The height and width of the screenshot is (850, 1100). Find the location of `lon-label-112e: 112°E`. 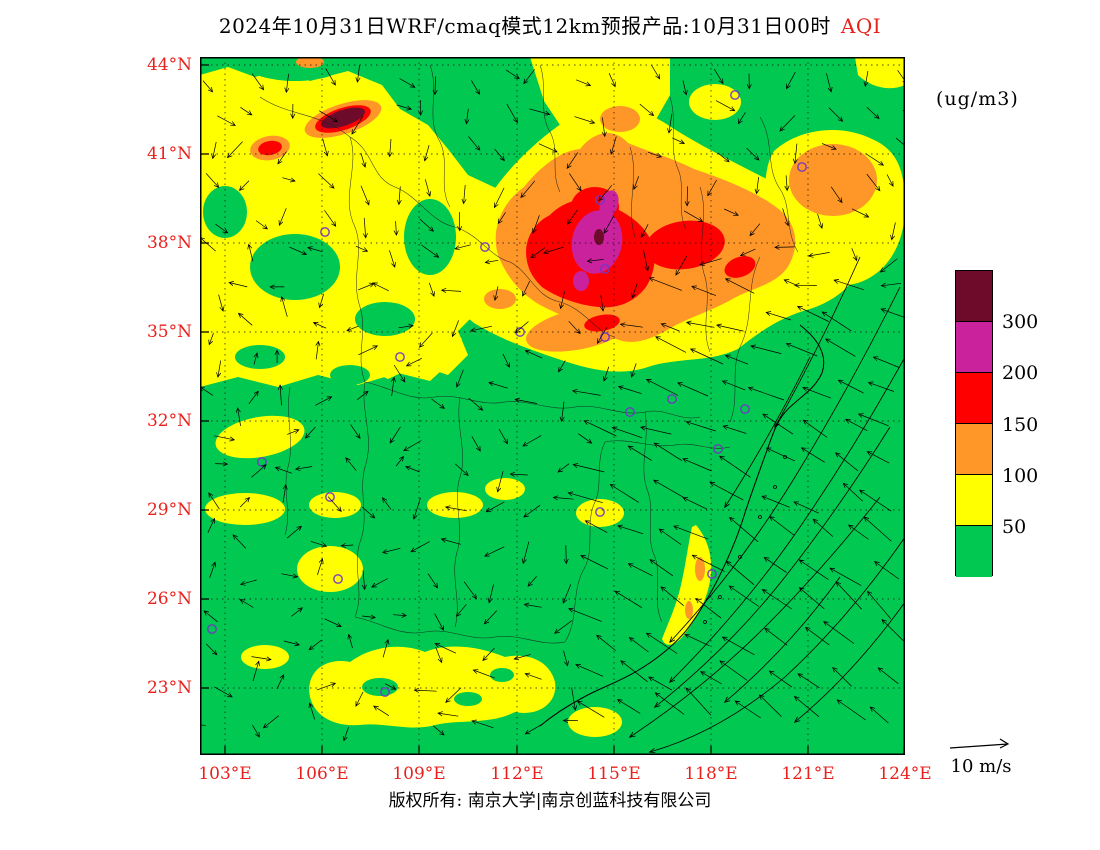

lon-label-112e: 112°E is located at coordinates (517, 774).